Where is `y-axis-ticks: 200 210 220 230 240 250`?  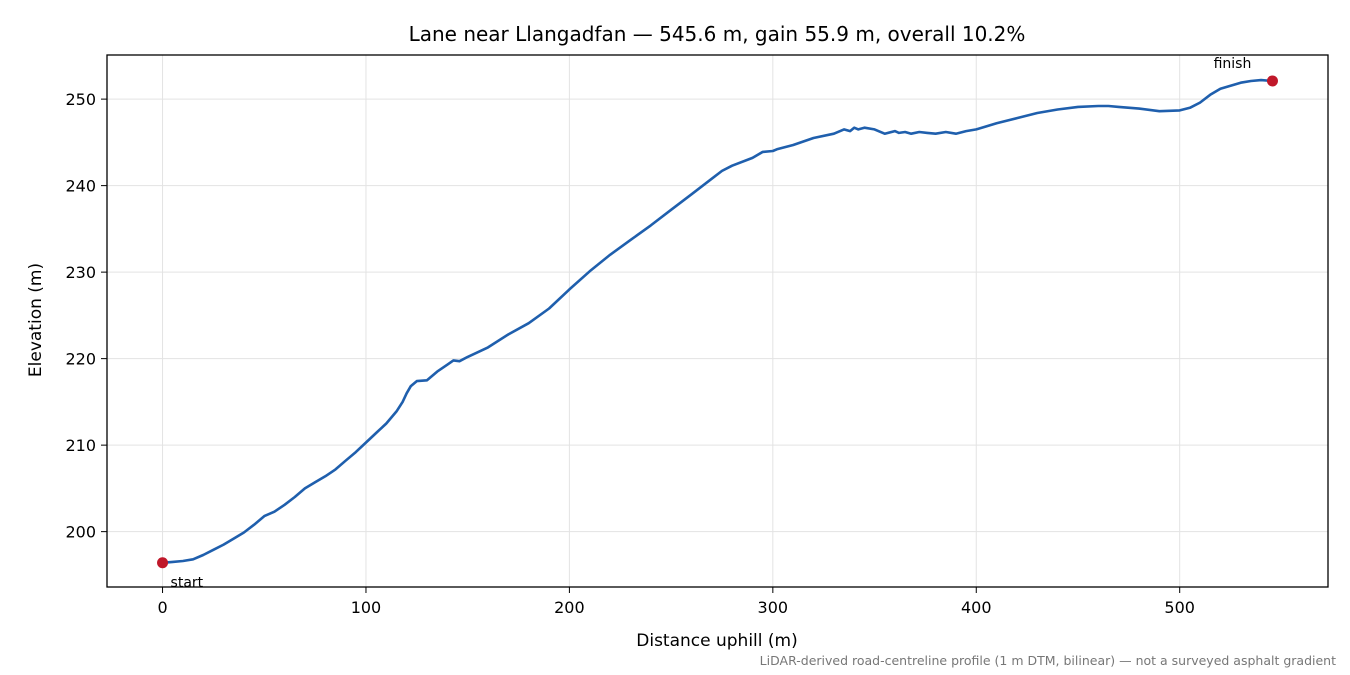
y-axis-ticks: 200 210 220 230 240 250 is located at coordinates (86, 316).